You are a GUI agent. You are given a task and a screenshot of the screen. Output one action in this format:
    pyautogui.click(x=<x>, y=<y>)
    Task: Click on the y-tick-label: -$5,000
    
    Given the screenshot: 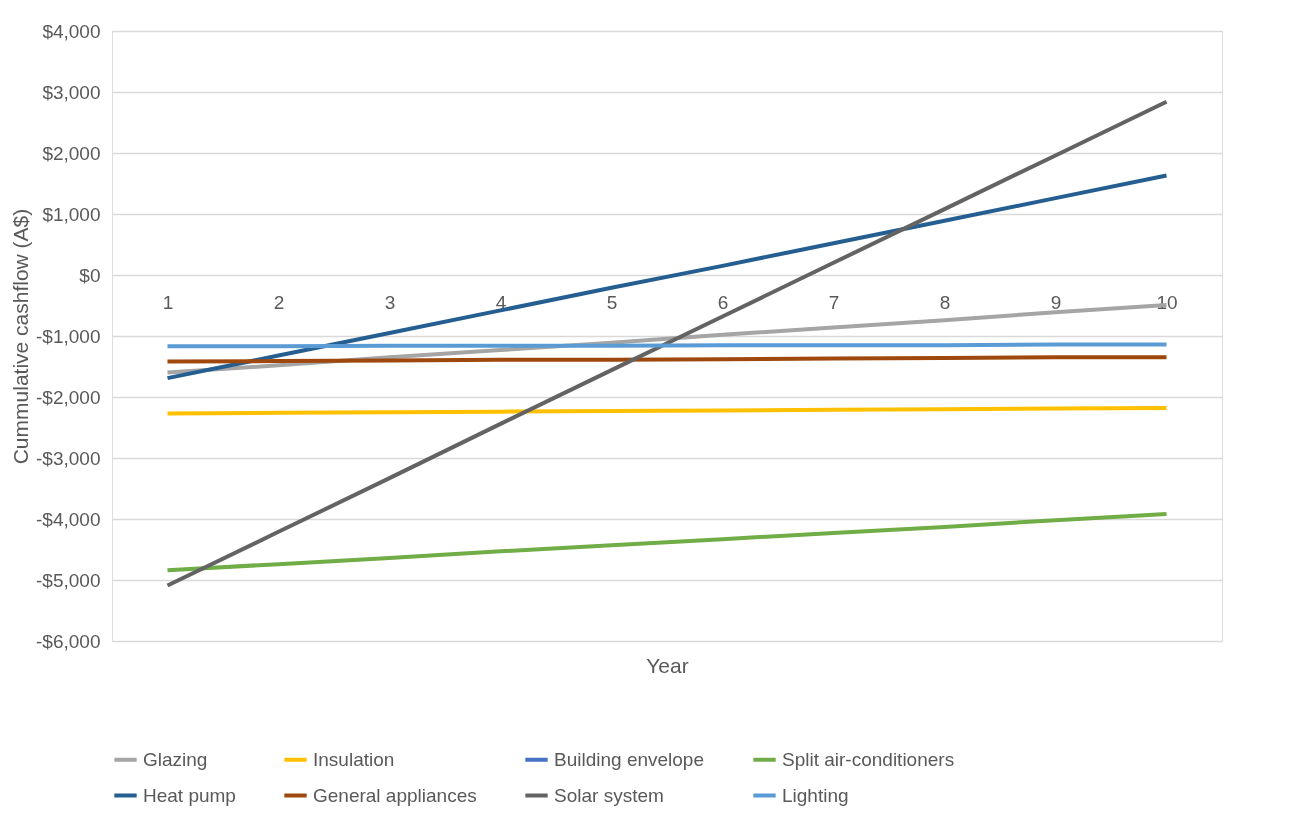 What is the action you would take?
    pyautogui.click(x=68, y=580)
    